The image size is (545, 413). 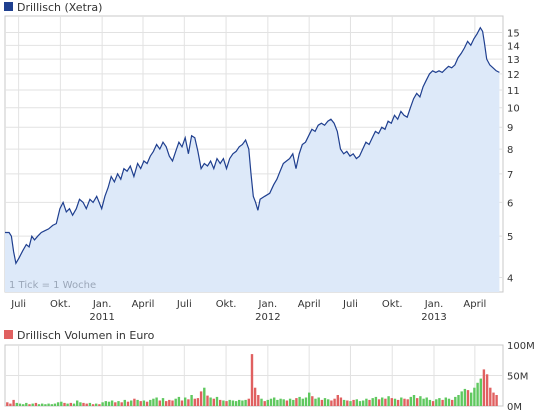 What do you see at coordinates (267, 317) in the screenshot?
I see `price-year-labels: 2011 2012 2013` at bounding box center [267, 317].